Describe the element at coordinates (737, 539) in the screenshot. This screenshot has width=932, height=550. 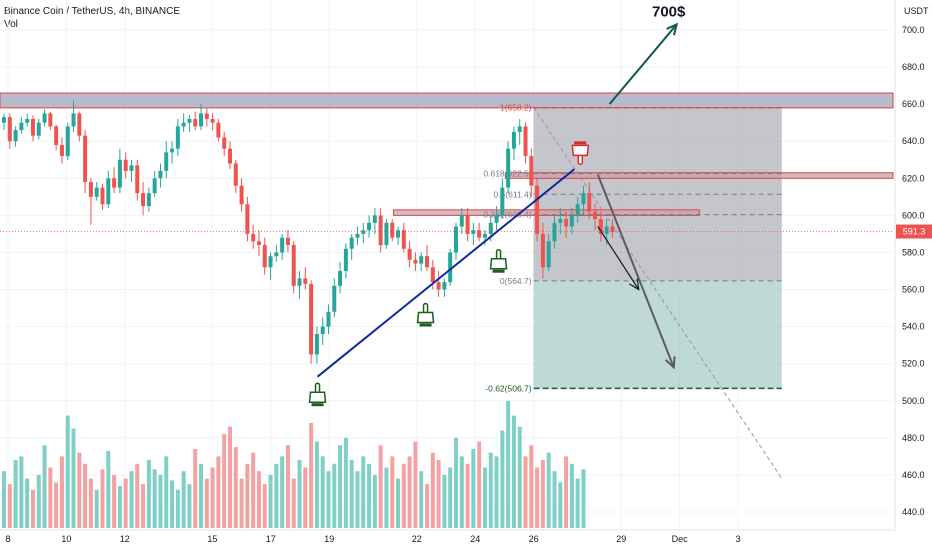
I see `time-tick-label: 3` at that location.